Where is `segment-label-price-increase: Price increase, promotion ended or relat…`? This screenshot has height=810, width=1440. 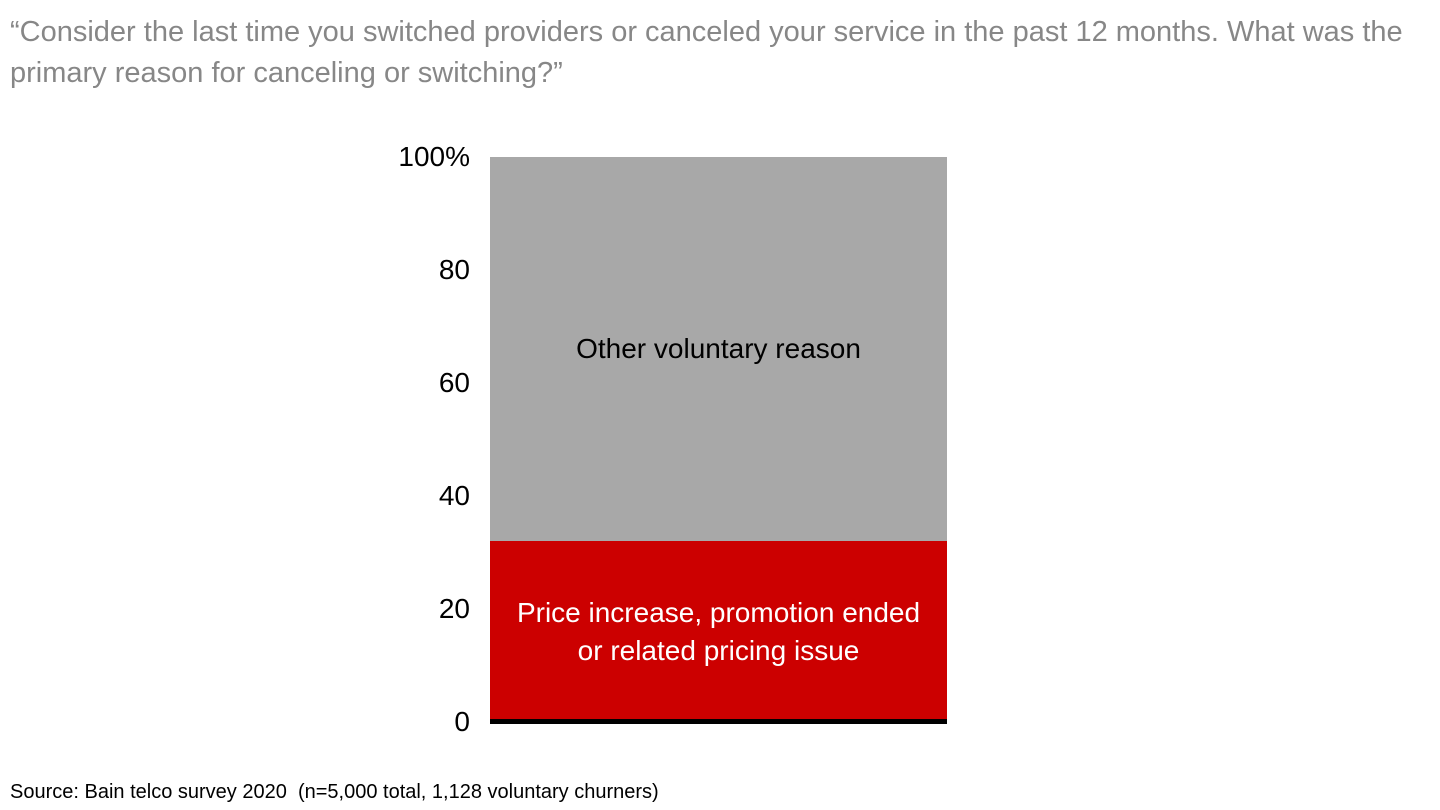
segment-label-price-increase: Price increase, promotion ended or relat… is located at coordinates (718, 631).